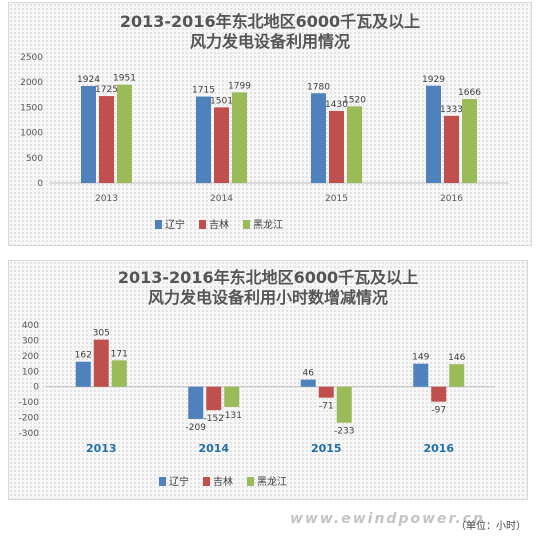 This screenshot has height=547, width=537. What do you see at coordinates (101, 334) in the screenshot?
I see `data-label-吉林-2013: 305` at bounding box center [101, 334].